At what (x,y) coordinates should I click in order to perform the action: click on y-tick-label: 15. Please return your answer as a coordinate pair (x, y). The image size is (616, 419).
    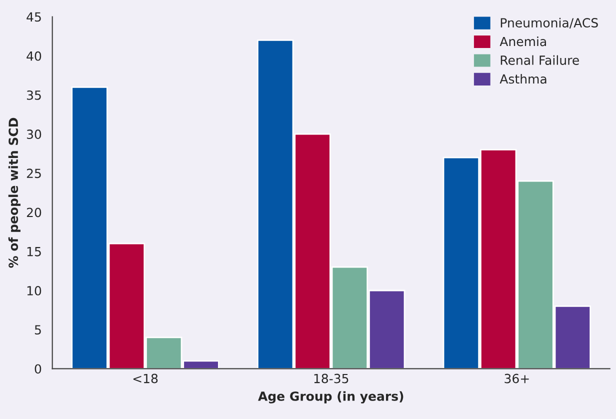
    Looking at the image, I should click on (34, 251).